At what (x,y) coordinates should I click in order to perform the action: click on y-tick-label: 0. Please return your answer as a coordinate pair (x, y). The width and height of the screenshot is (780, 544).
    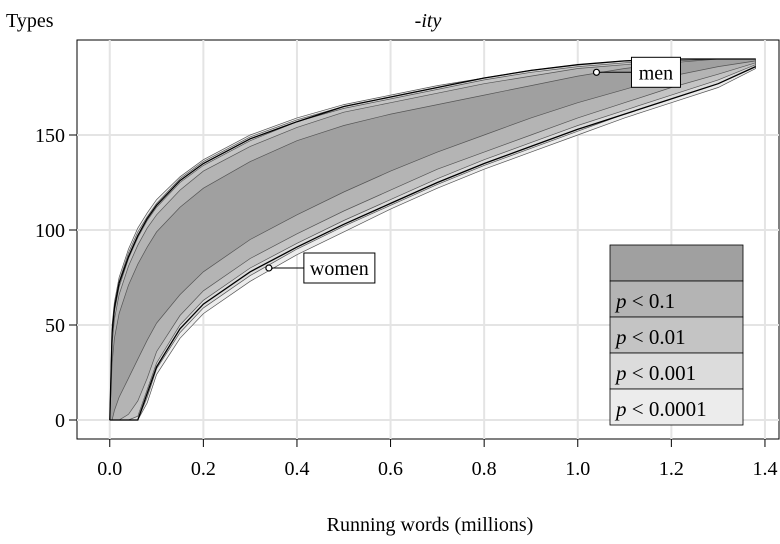
    Looking at the image, I should click on (60, 421).